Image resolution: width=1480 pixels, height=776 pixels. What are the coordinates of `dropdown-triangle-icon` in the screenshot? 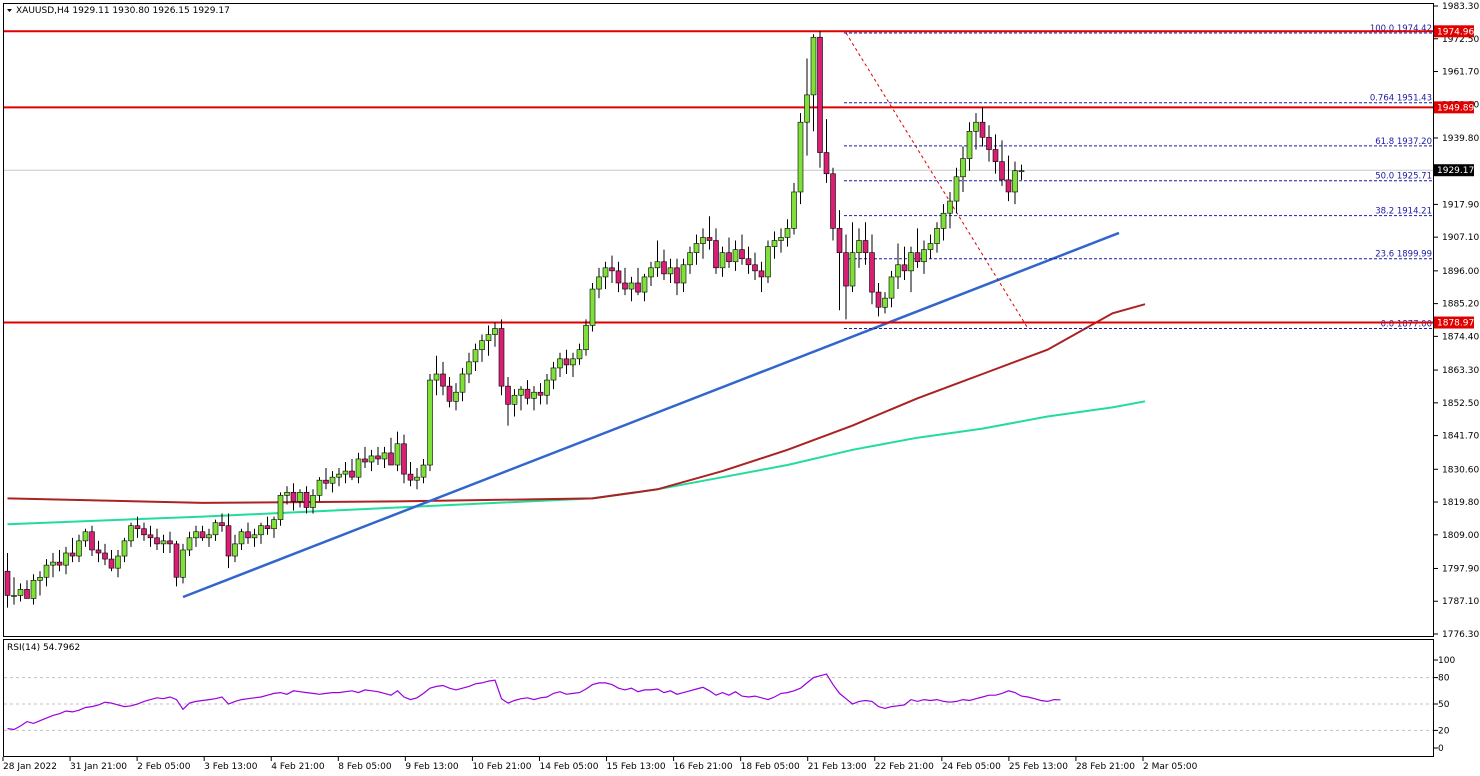 It's located at (9, 10).